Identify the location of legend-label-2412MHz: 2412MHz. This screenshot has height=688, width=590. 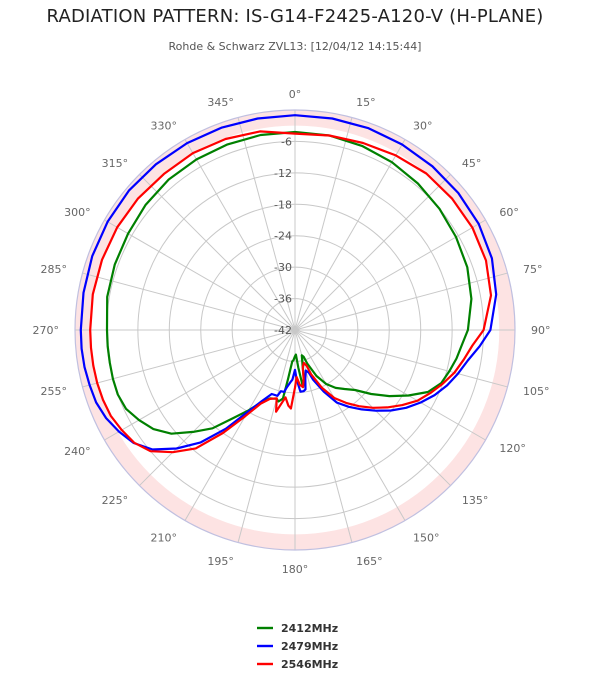
(309, 628).